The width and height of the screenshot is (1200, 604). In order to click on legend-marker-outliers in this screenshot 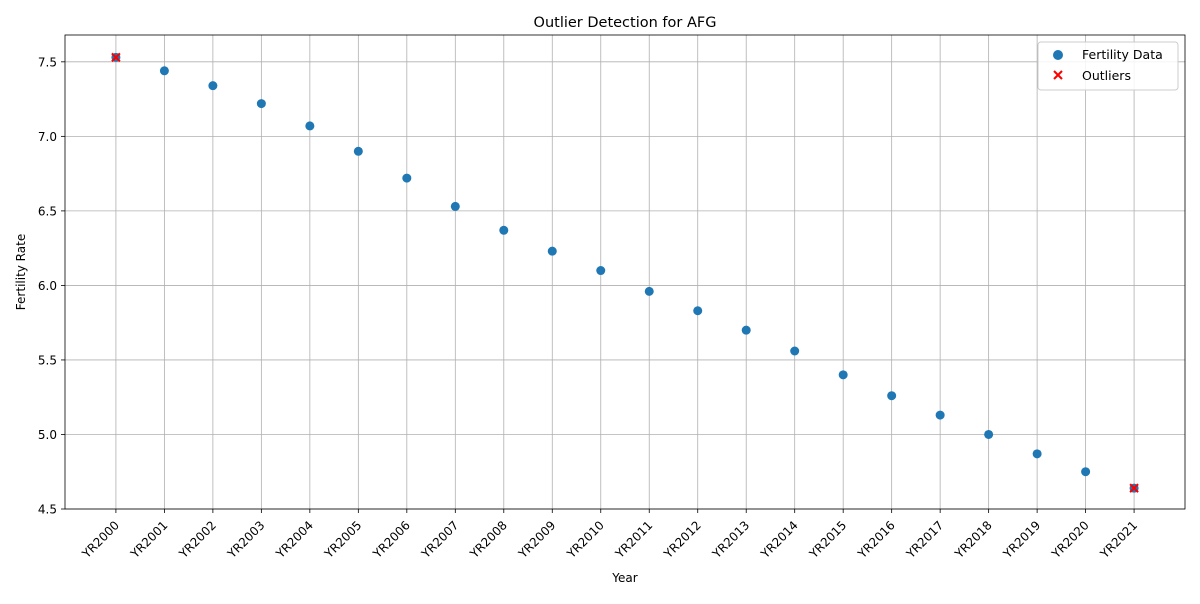, I will do `click(1058, 75)`.